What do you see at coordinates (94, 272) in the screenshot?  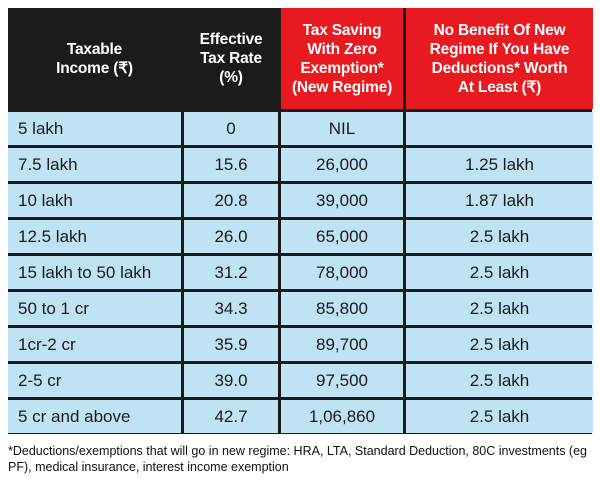 I see `table-cell-income: 15 lakh to 50 lakh` at bounding box center [94, 272].